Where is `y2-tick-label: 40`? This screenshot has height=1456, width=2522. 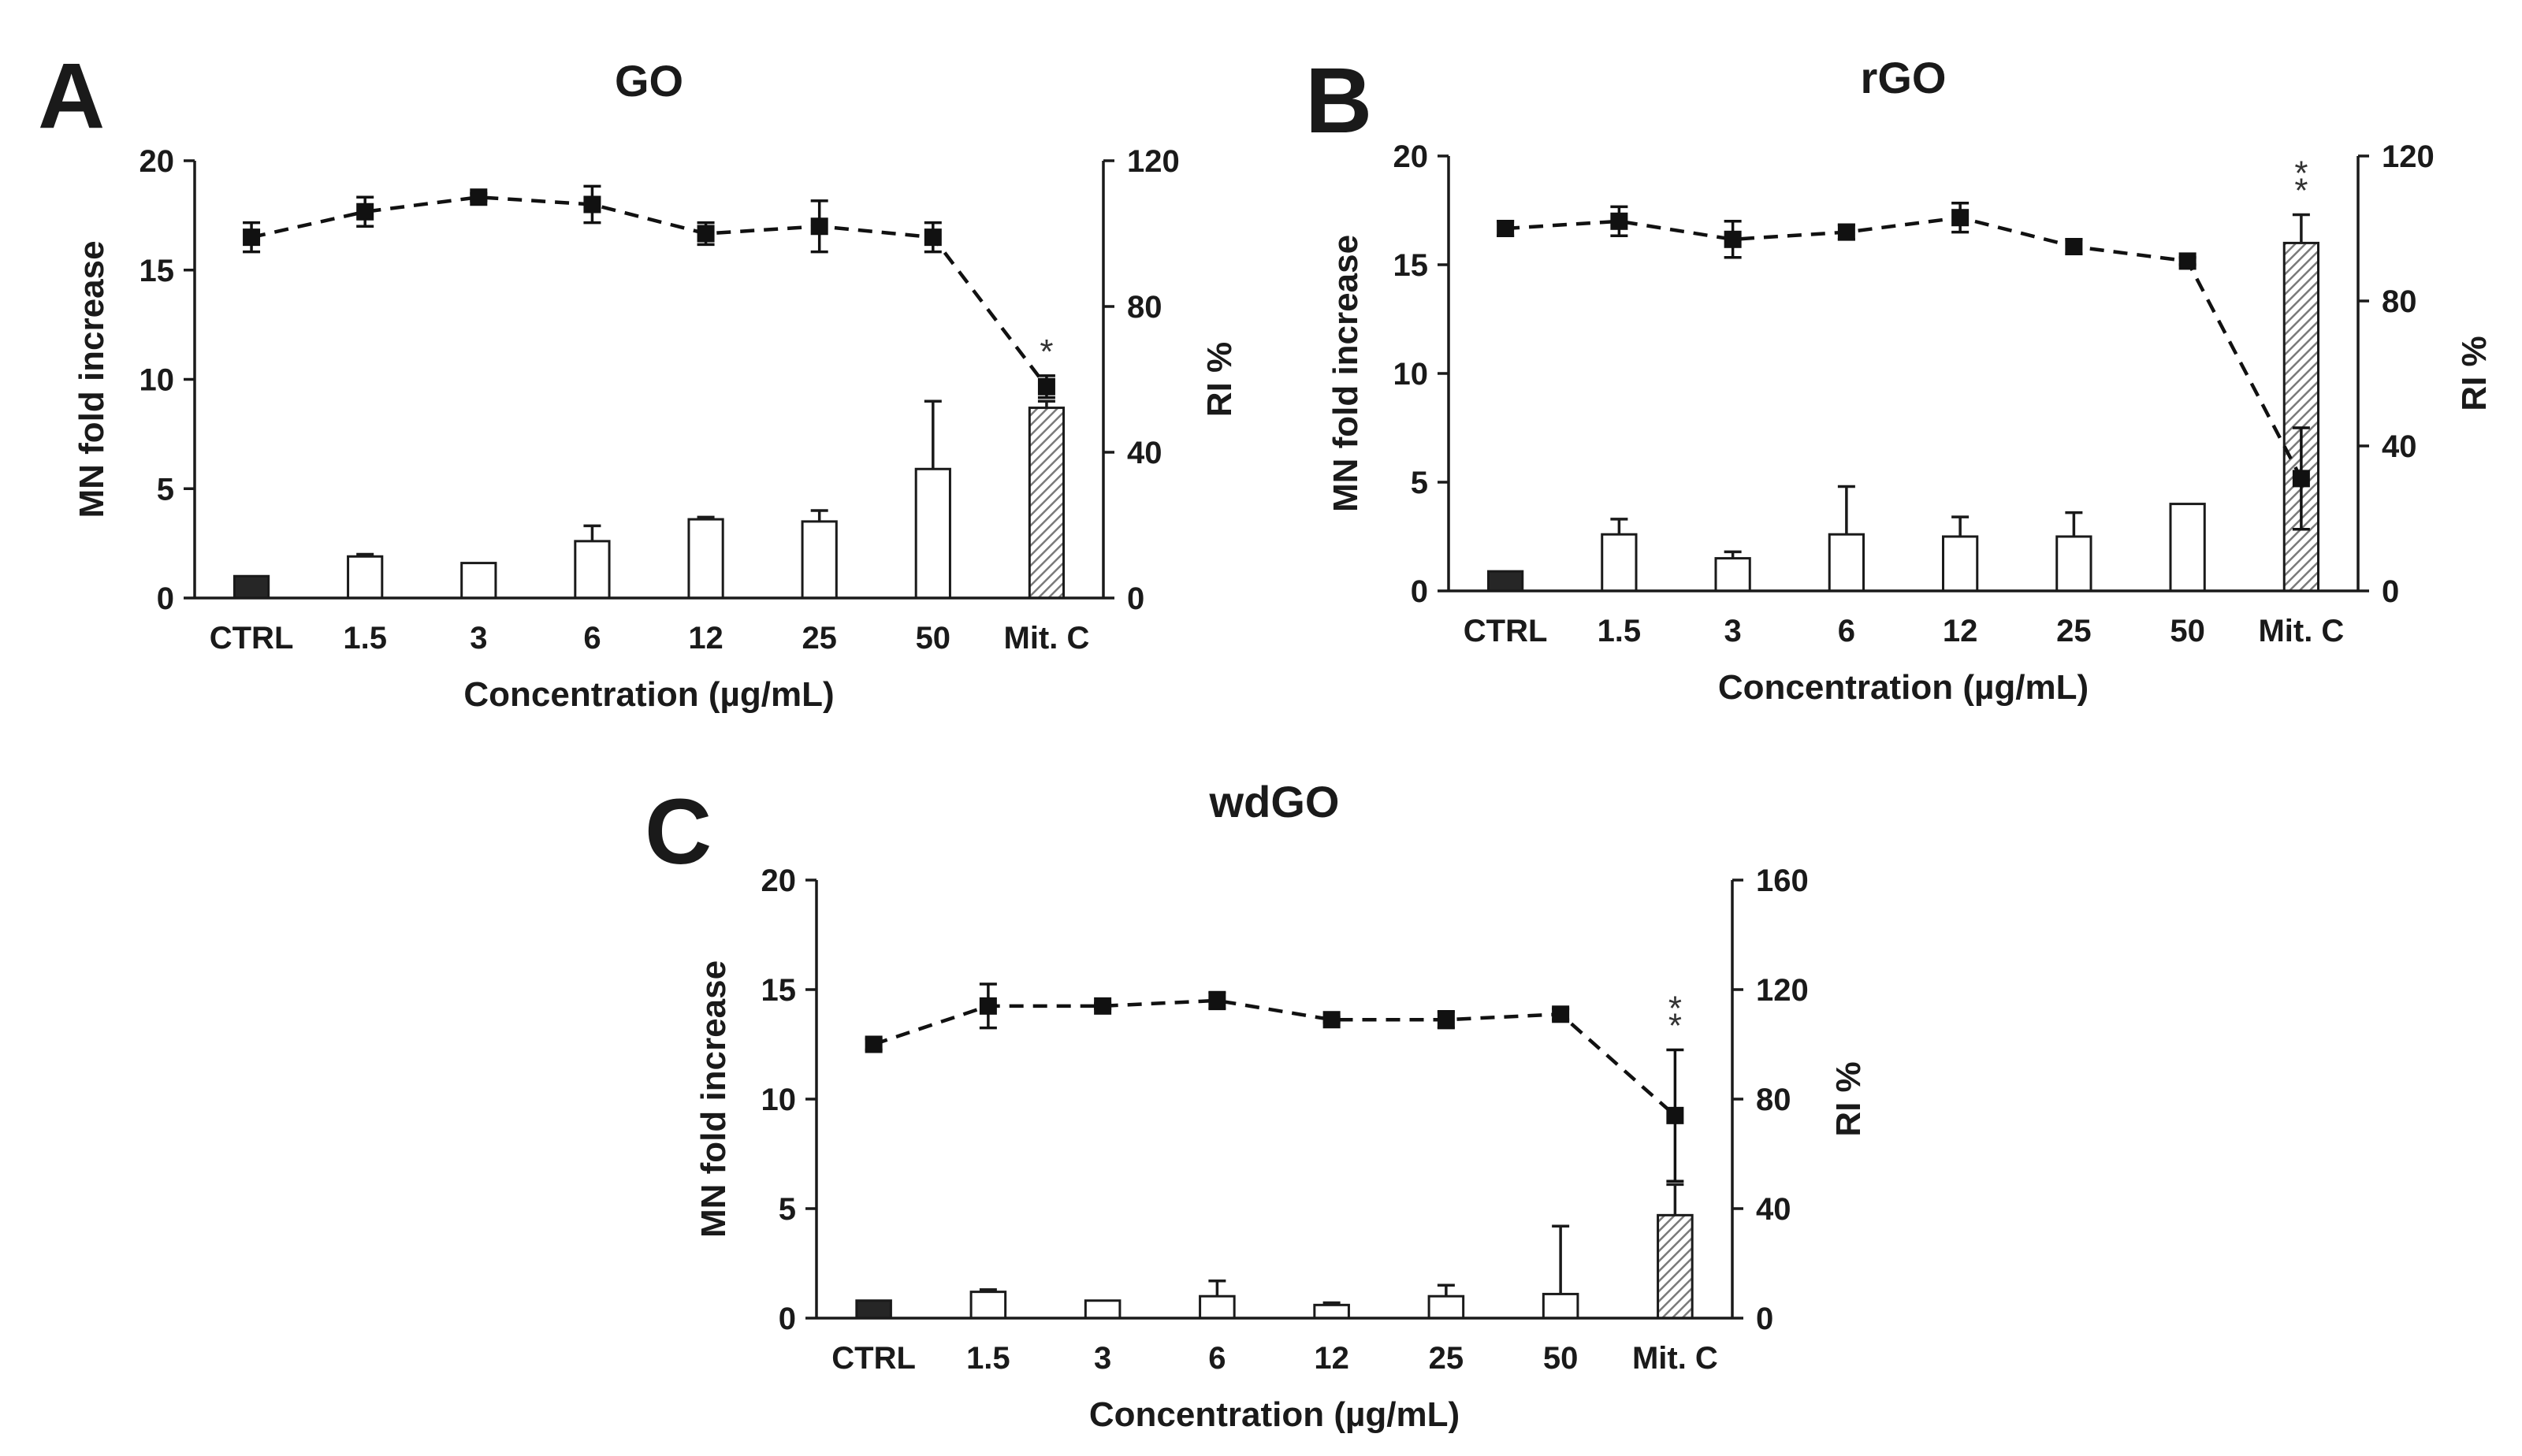
y2-tick-label: 40 is located at coordinates (1144, 453).